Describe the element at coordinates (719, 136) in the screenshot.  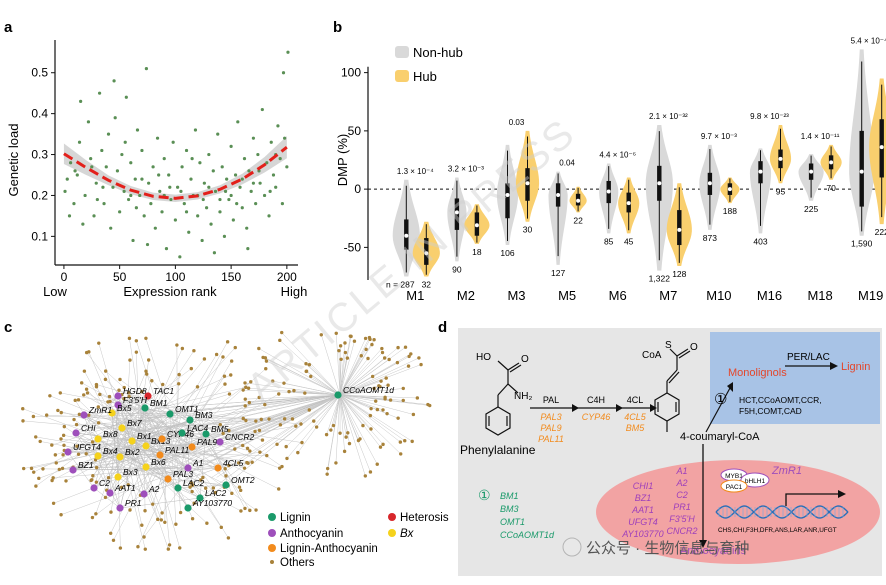
I see `p-value-M10: 9.7 × 10⁻³` at that location.